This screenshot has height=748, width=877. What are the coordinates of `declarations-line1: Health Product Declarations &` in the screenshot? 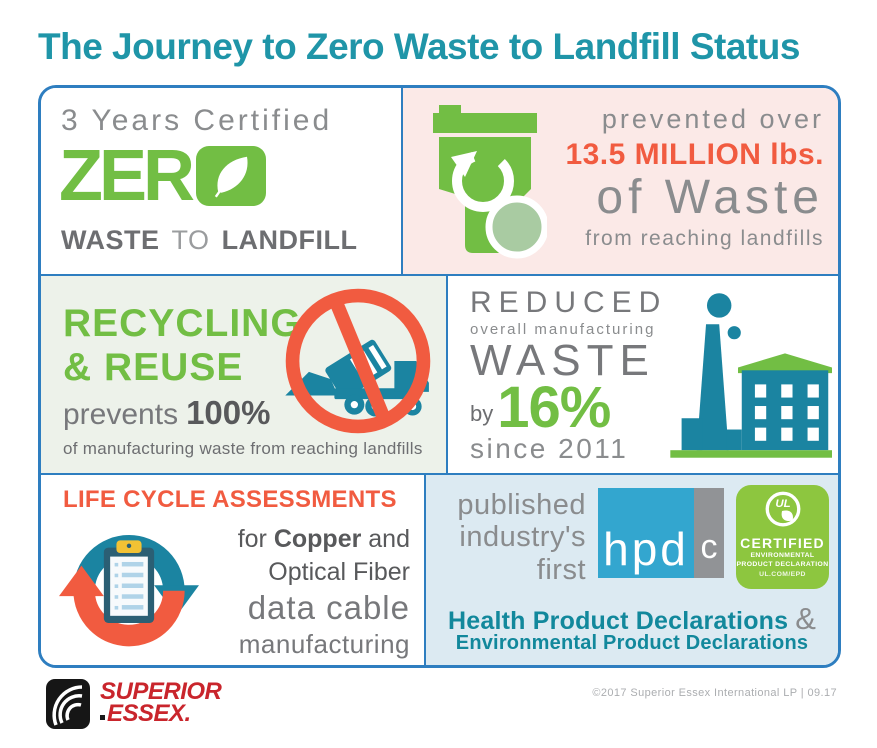 It's located at (632, 619).